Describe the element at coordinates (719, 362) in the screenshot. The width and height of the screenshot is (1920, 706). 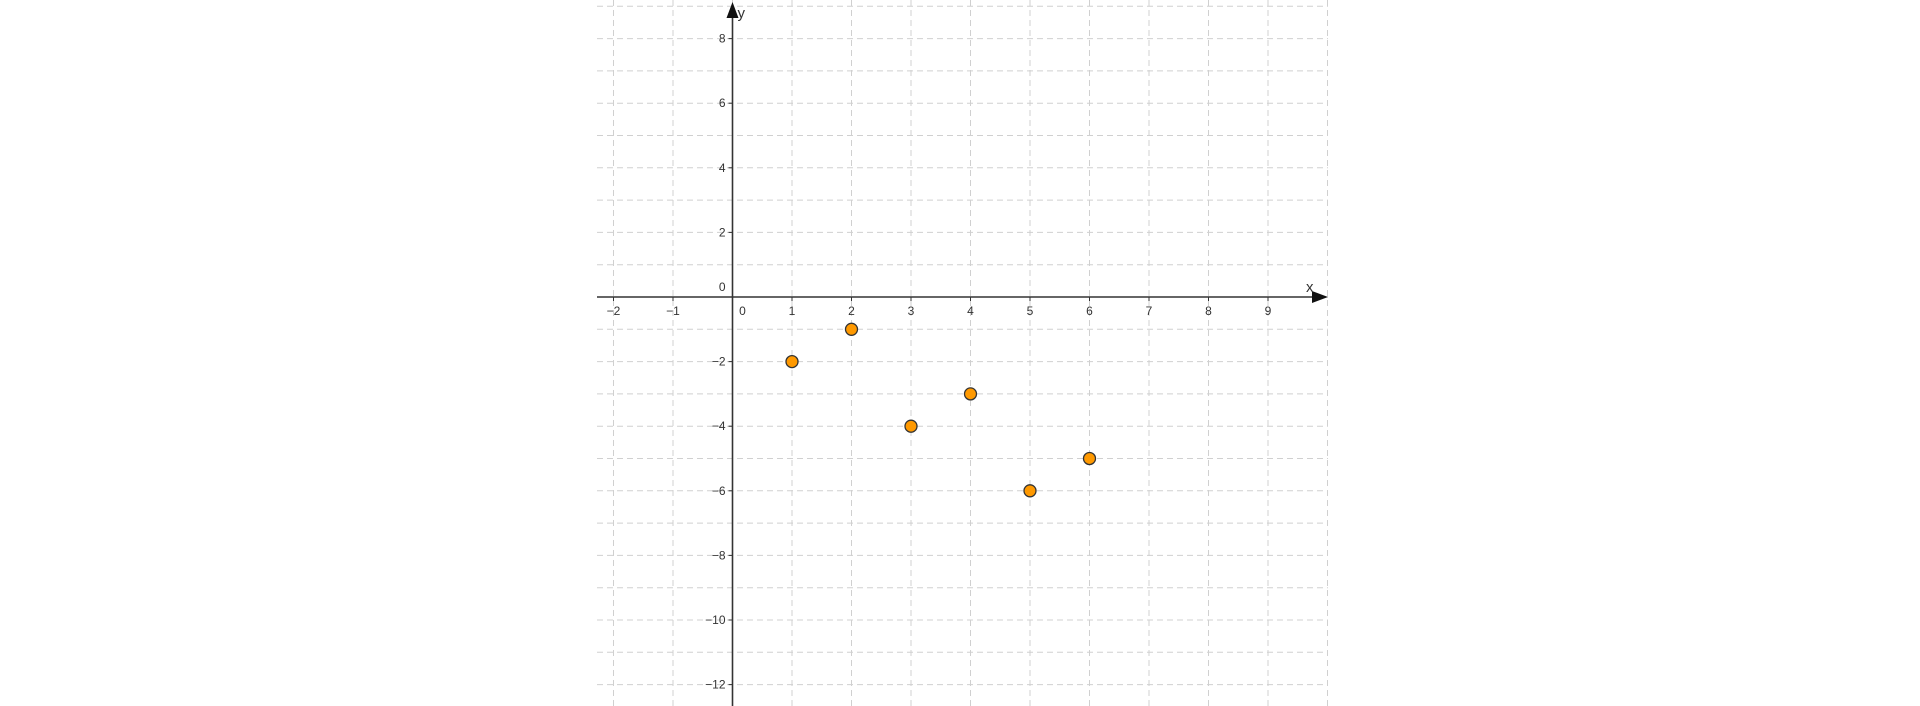
I see `y-tick-label: −2` at that location.